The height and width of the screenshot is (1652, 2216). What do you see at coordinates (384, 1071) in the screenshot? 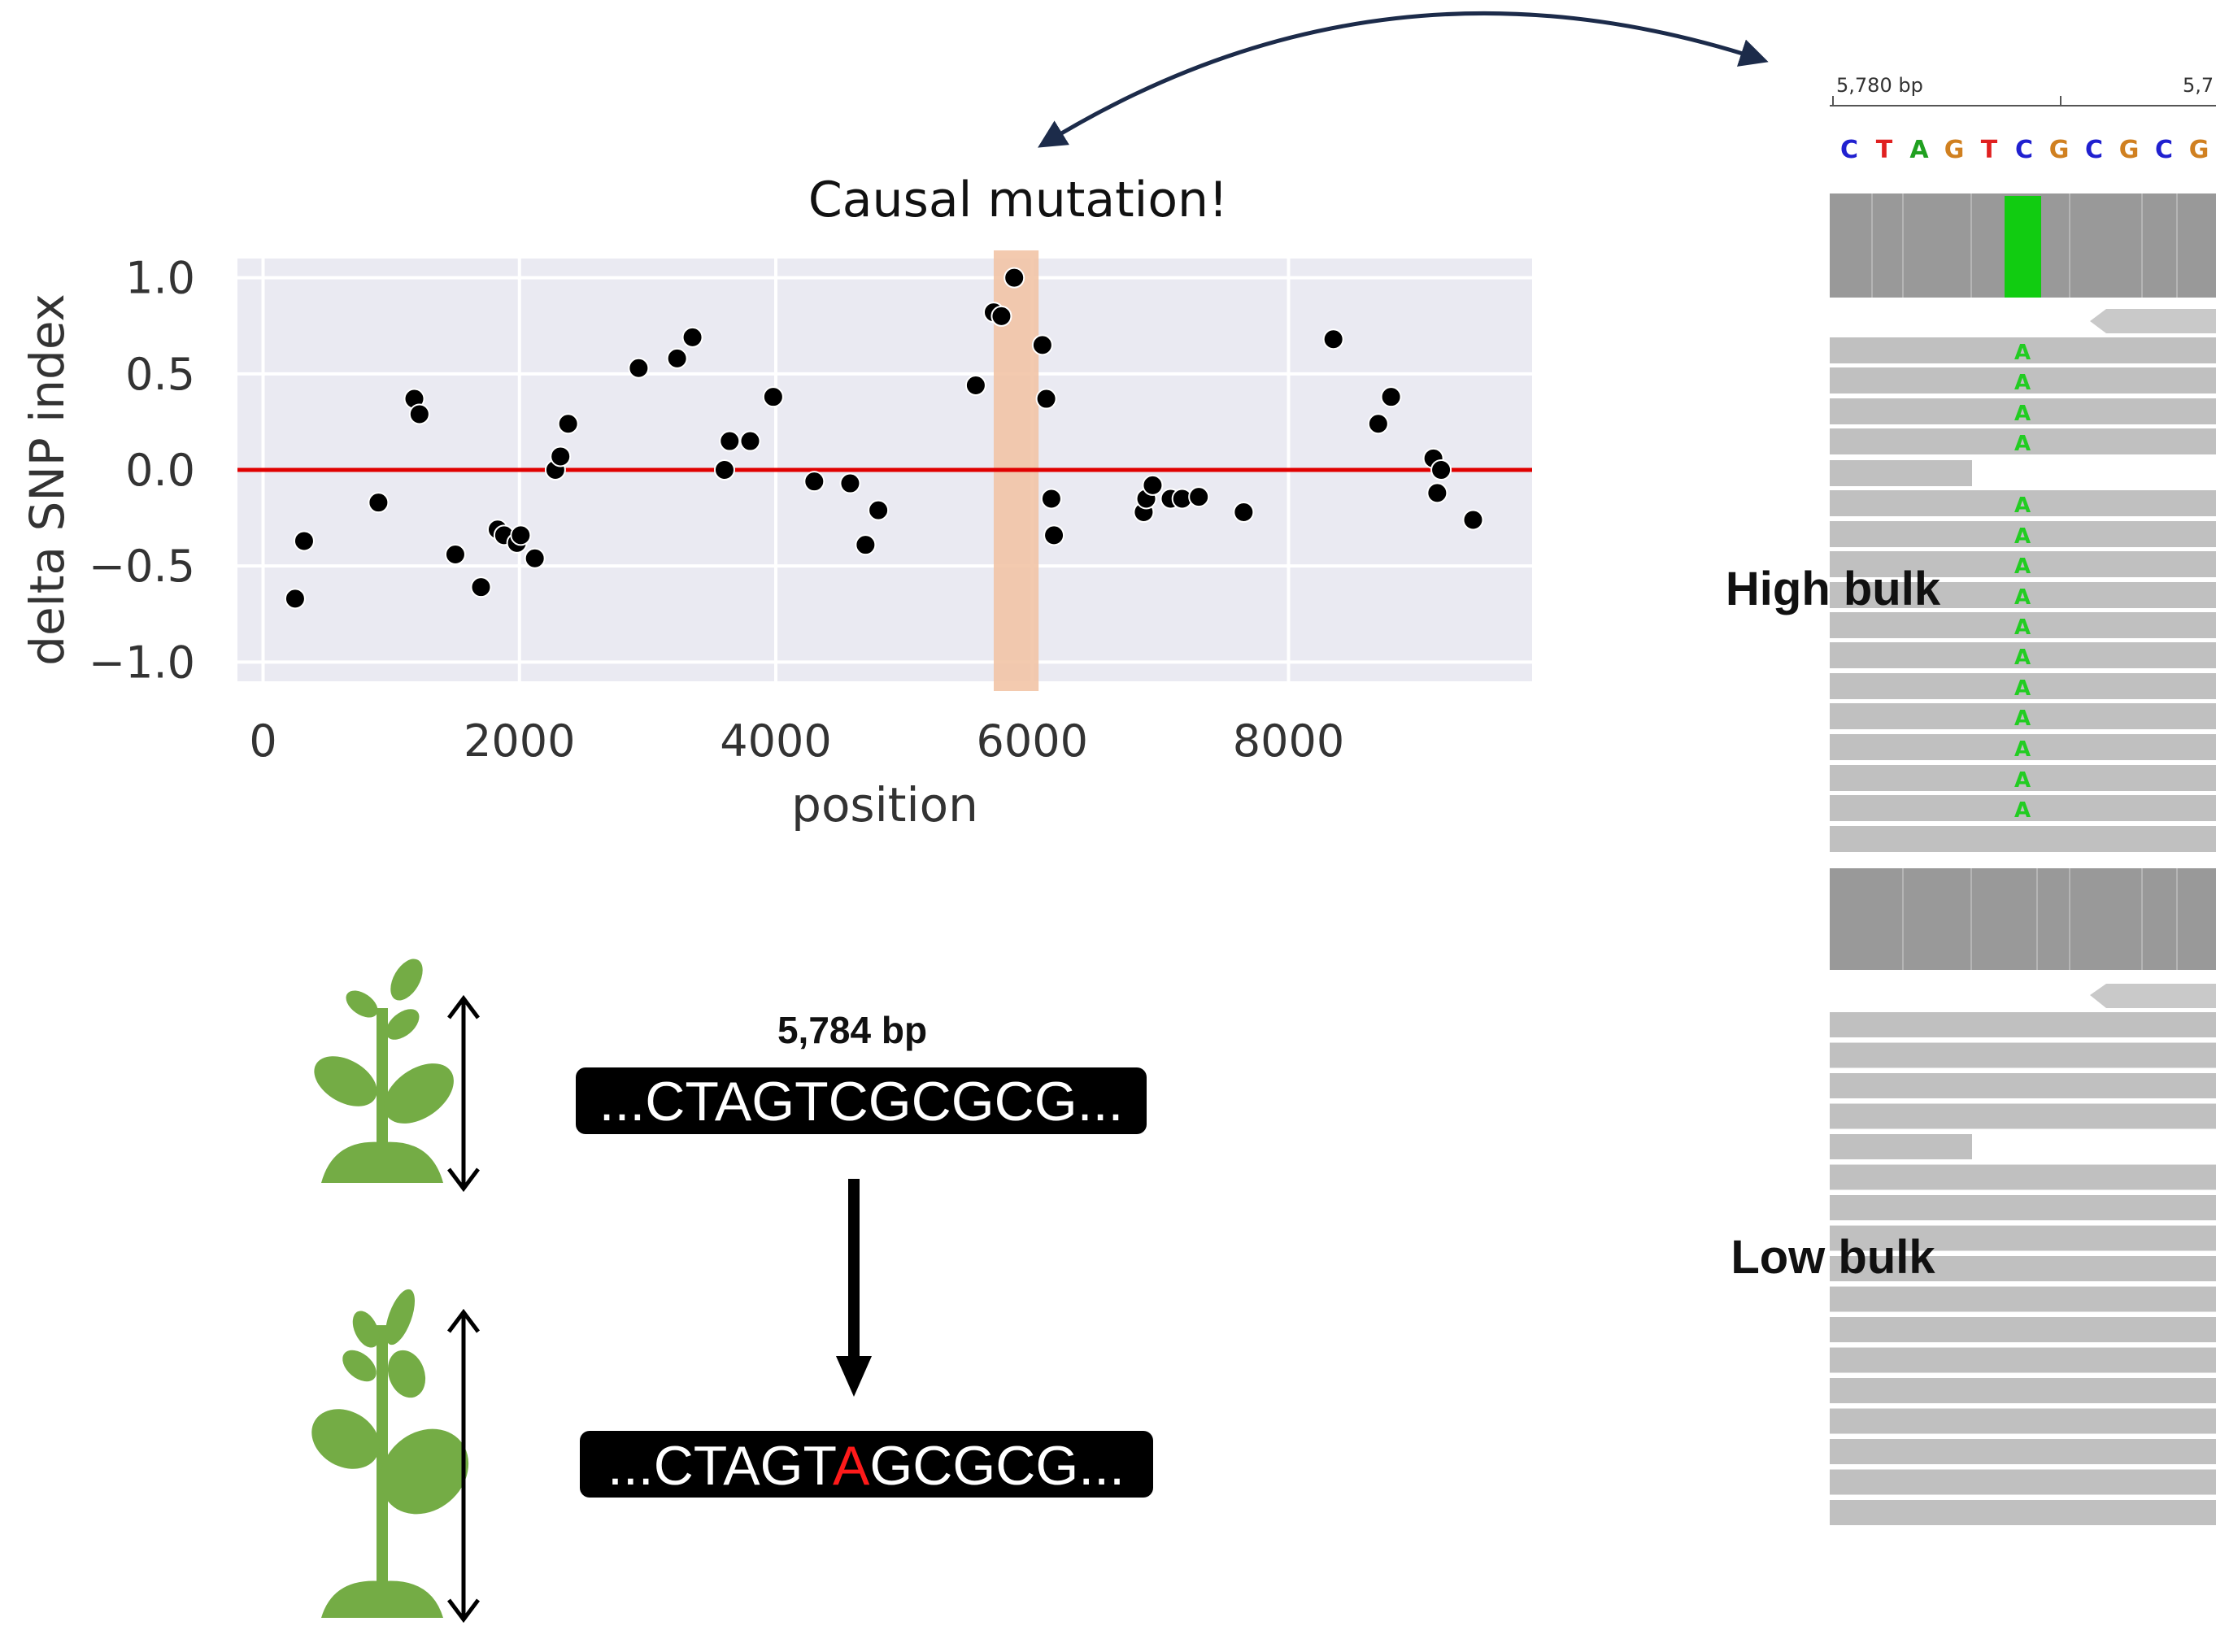
I see `short-plant-icon` at bounding box center [384, 1071].